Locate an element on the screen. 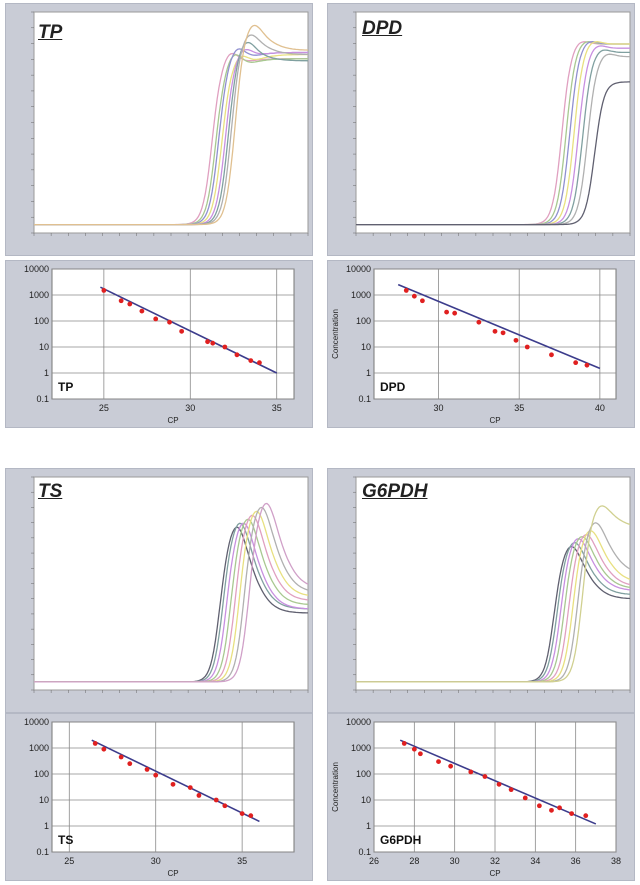 This screenshot has height=885, width=640. gene-label-tp: TP is located at coordinates (50, 32).